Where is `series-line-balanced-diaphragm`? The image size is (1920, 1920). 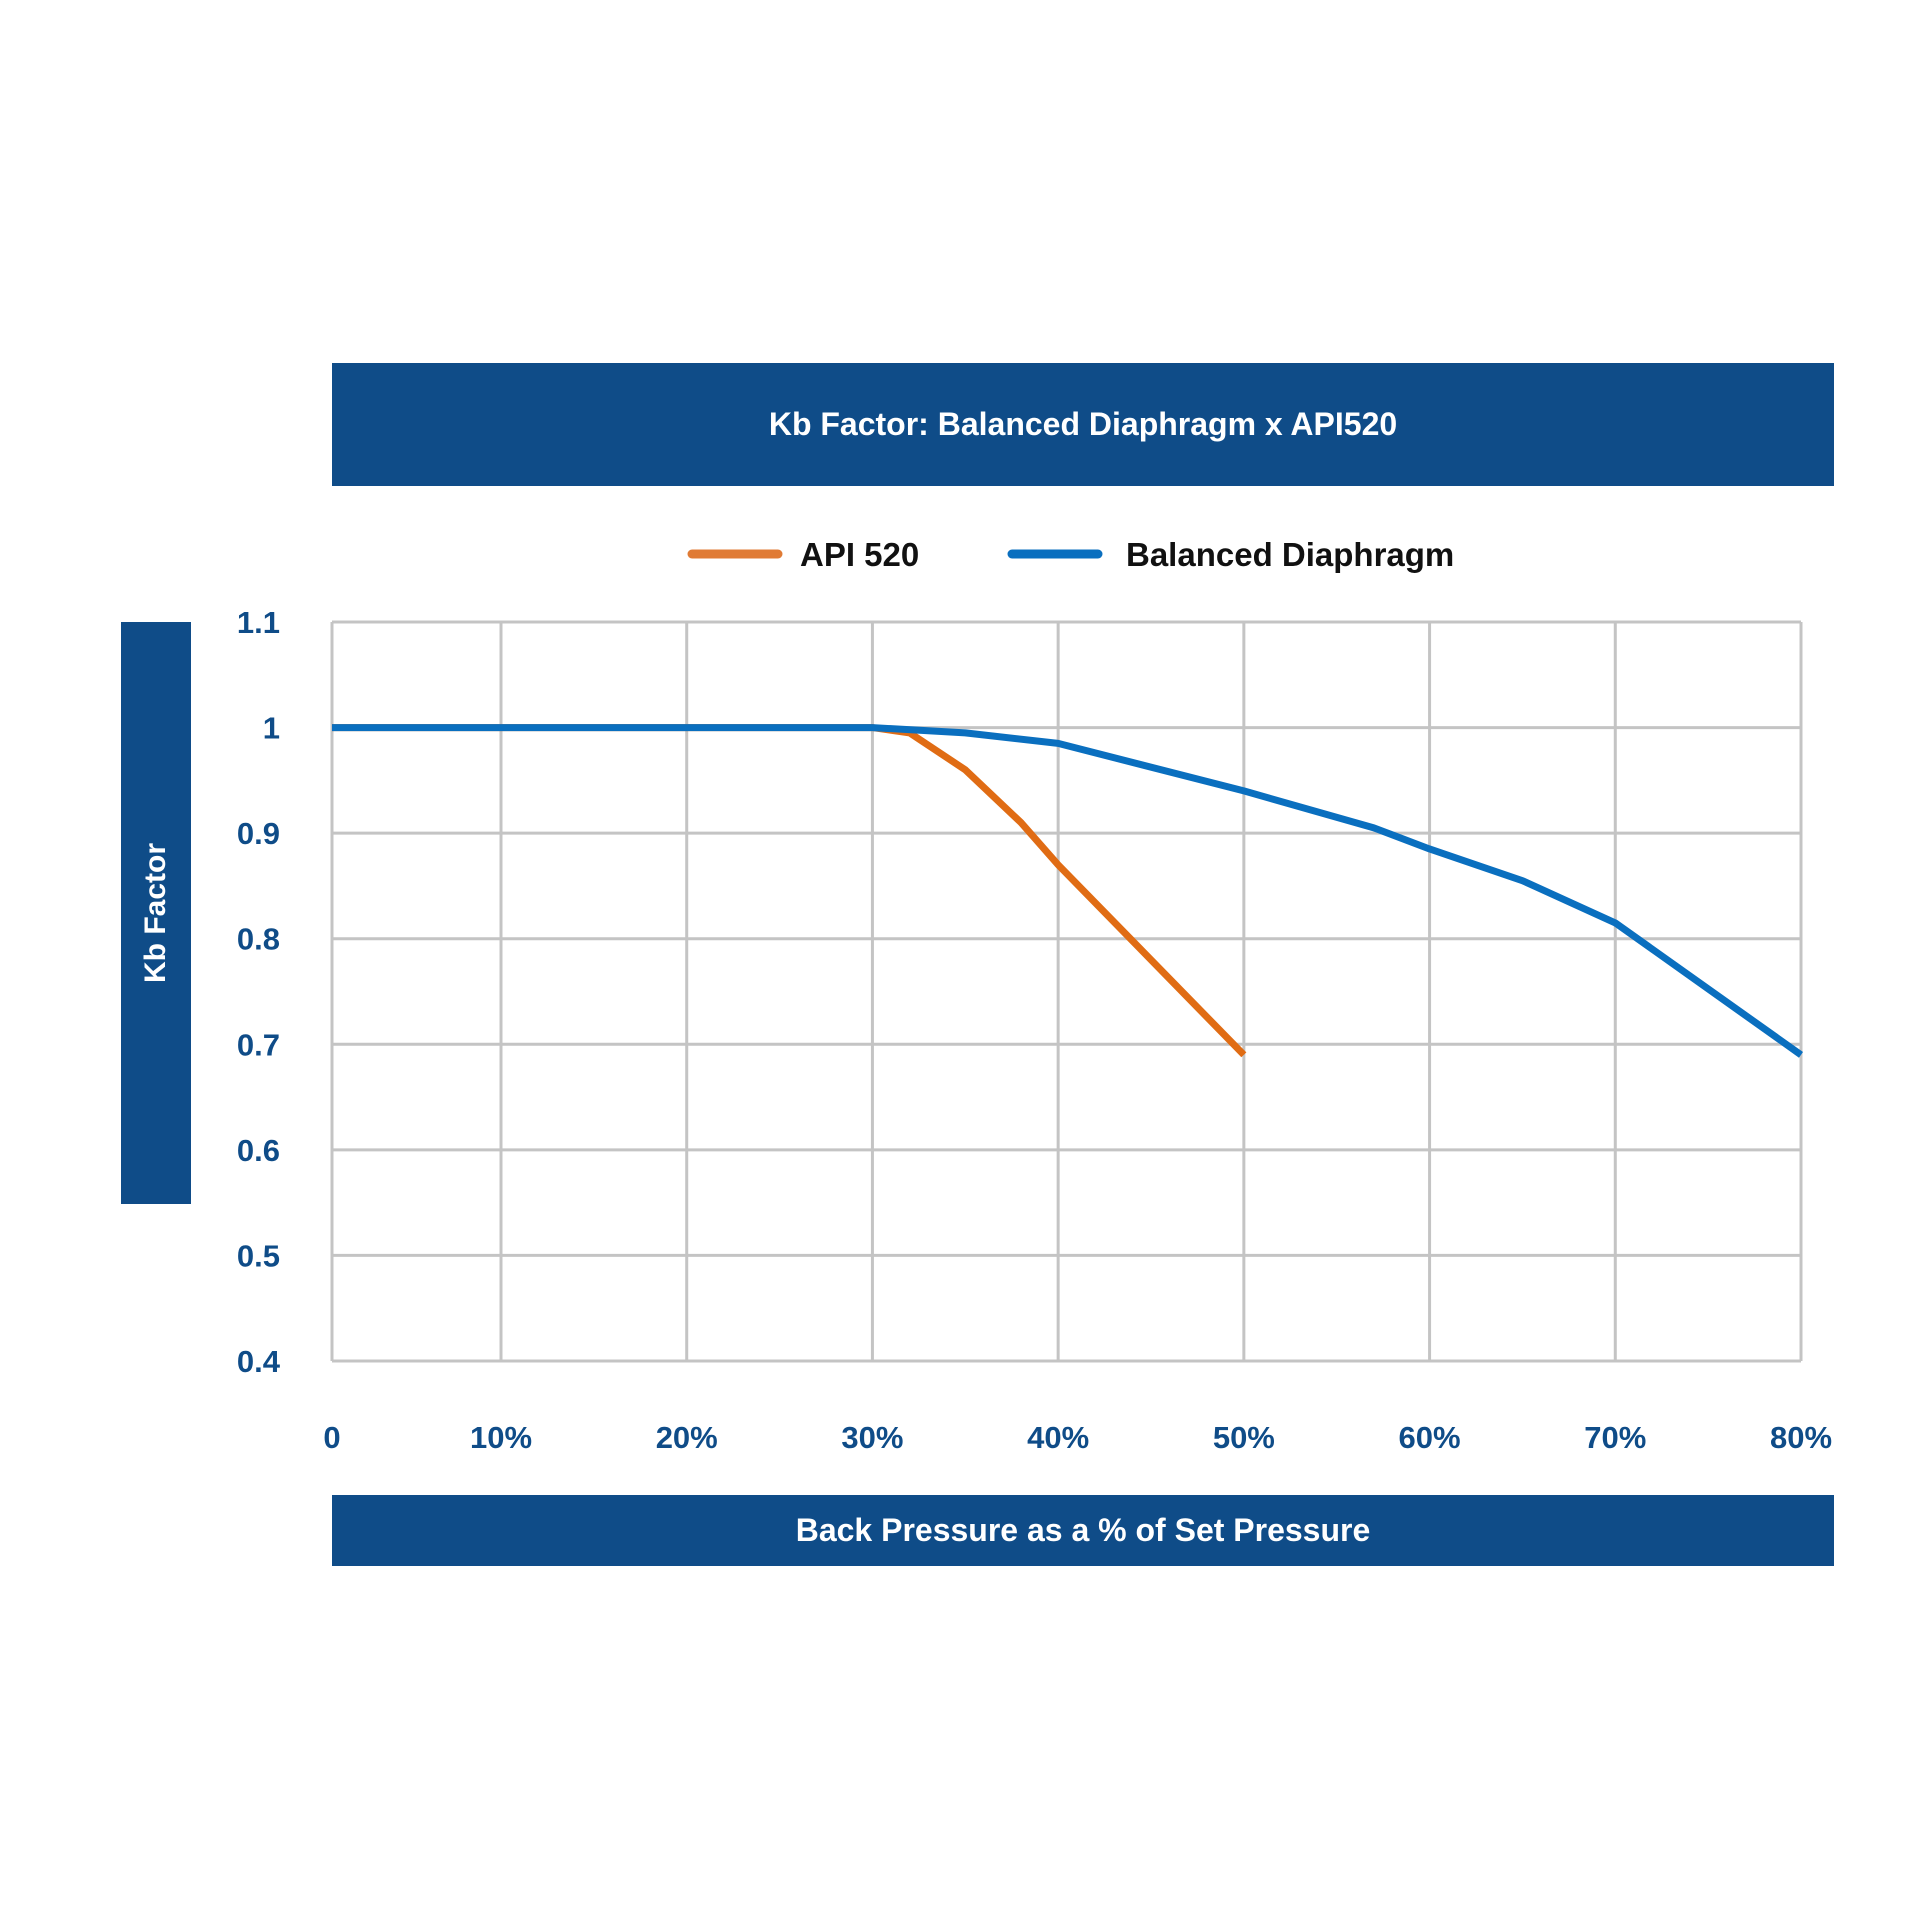 series-line-balanced-diaphragm is located at coordinates (1068, 891).